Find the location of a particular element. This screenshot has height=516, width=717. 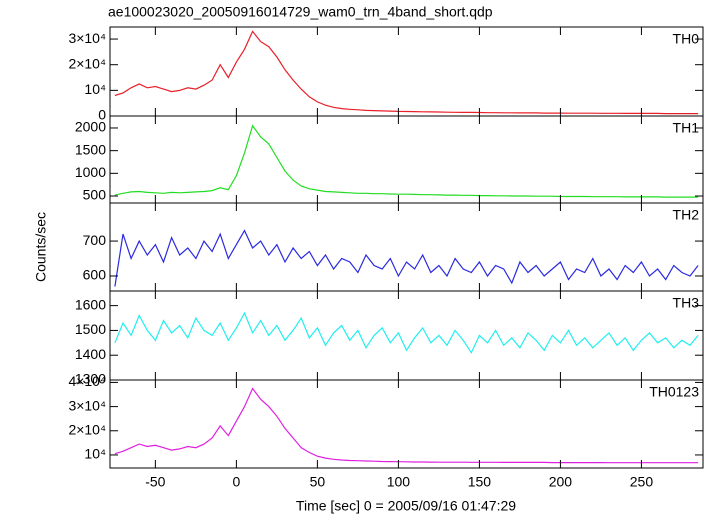

y-tick-label: 0 is located at coordinates (102, 115).